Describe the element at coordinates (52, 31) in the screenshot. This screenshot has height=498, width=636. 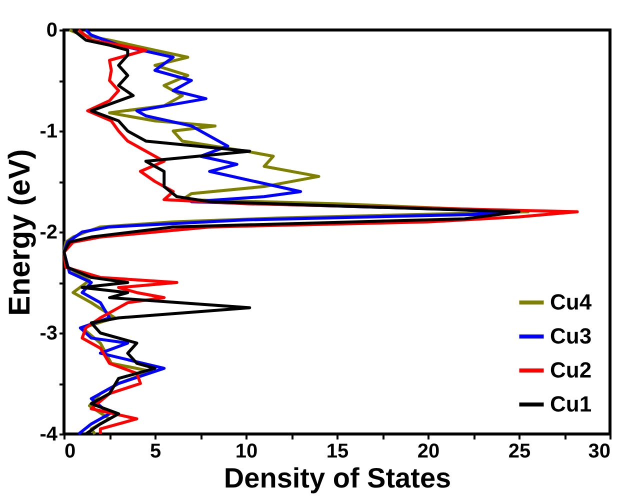
I see `y-tick-label: 0` at that location.